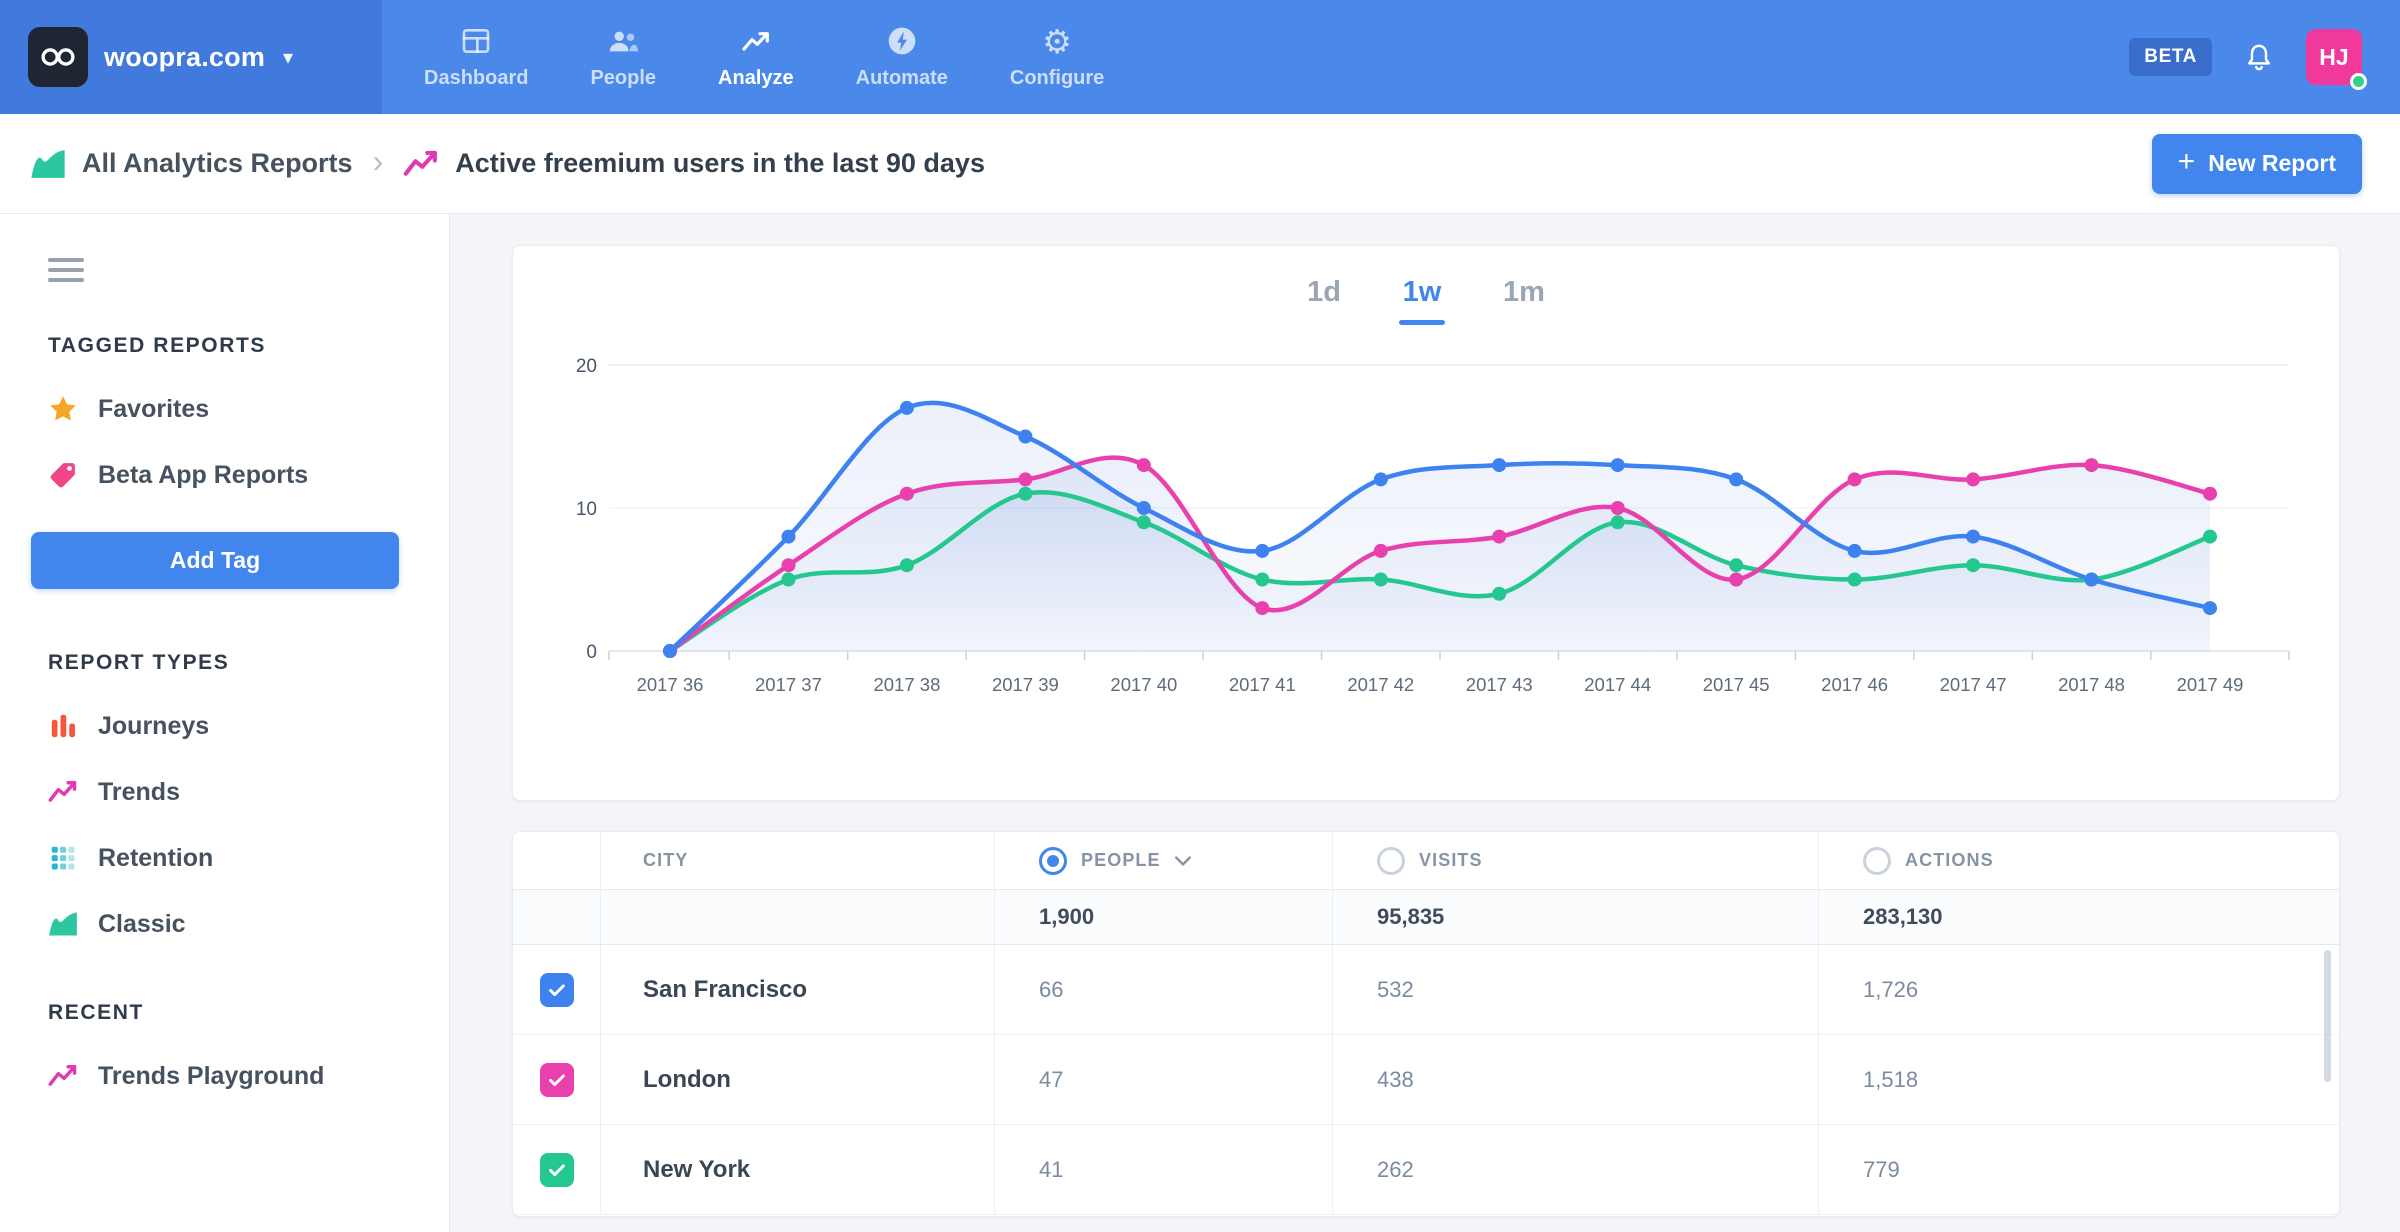  What do you see at coordinates (2210, 684) in the screenshot?
I see `svg-text: 2017 49` at bounding box center [2210, 684].